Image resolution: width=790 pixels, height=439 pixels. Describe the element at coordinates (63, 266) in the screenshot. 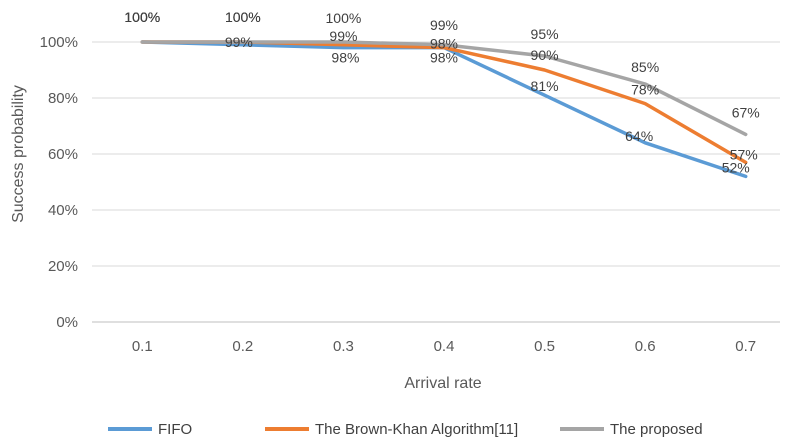

I see `y-tick-label: 20%` at that location.